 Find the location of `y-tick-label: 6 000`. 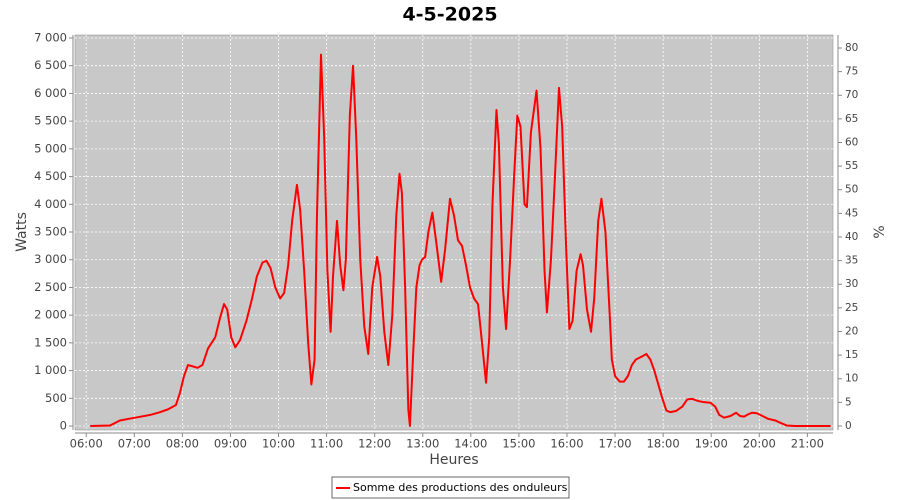

y-tick-label: 6 000 is located at coordinates (50, 93).